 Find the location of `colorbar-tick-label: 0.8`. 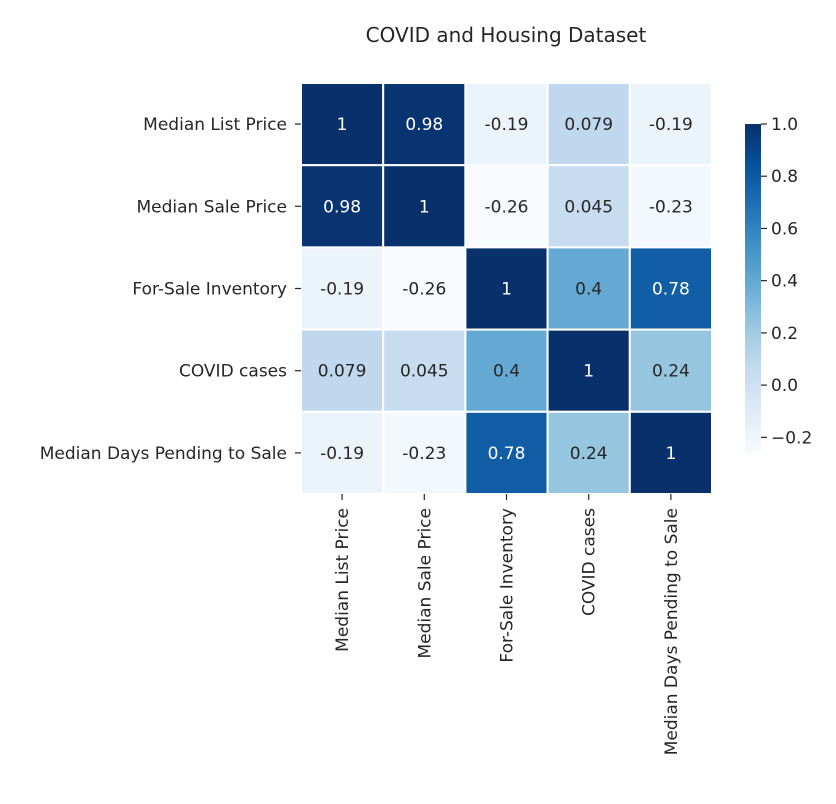

colorbar-tick-label: 0.8 is located at coordinates (784, 177).